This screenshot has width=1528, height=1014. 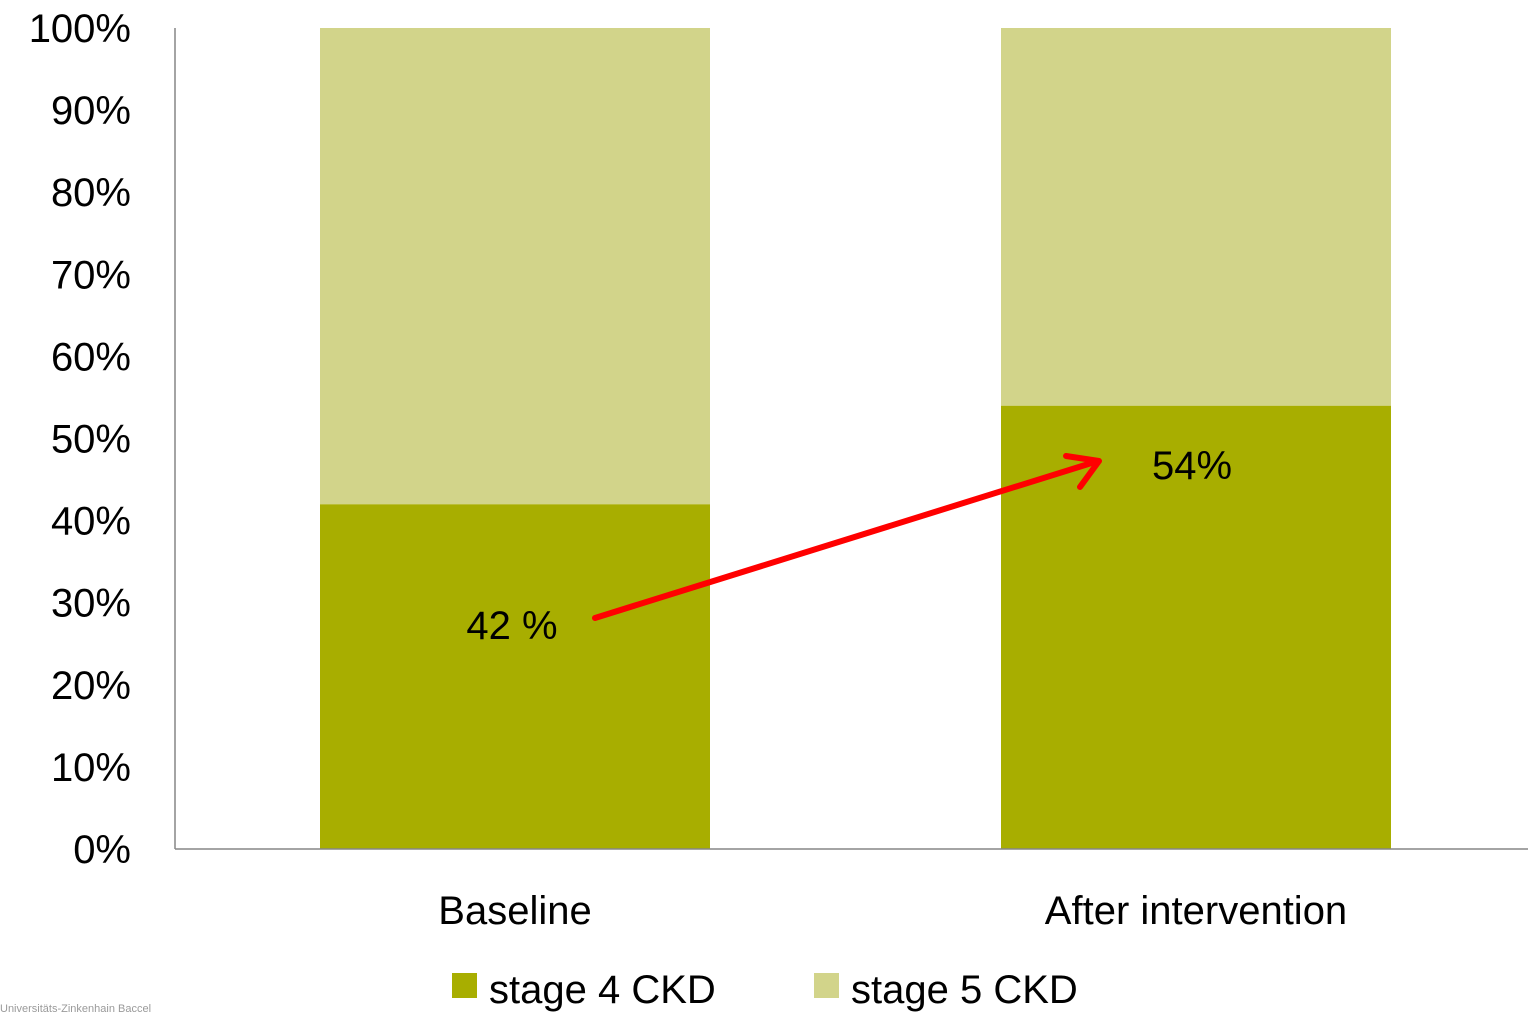 What do you see at coordinates (851, 890) in the screenshot?
I see `x-axis: Baseline After intervention` at bounding box center [851, 890].